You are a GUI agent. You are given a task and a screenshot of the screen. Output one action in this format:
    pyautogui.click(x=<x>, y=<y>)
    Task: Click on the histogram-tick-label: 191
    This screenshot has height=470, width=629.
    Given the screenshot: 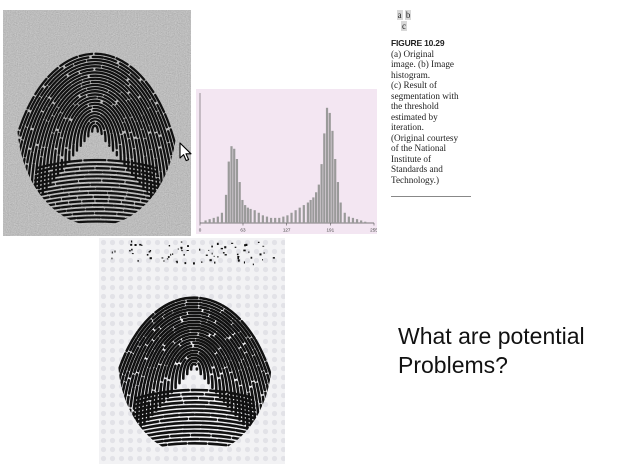 What is the action you would take?
    pyautogui.click(x=330, y=230)
    